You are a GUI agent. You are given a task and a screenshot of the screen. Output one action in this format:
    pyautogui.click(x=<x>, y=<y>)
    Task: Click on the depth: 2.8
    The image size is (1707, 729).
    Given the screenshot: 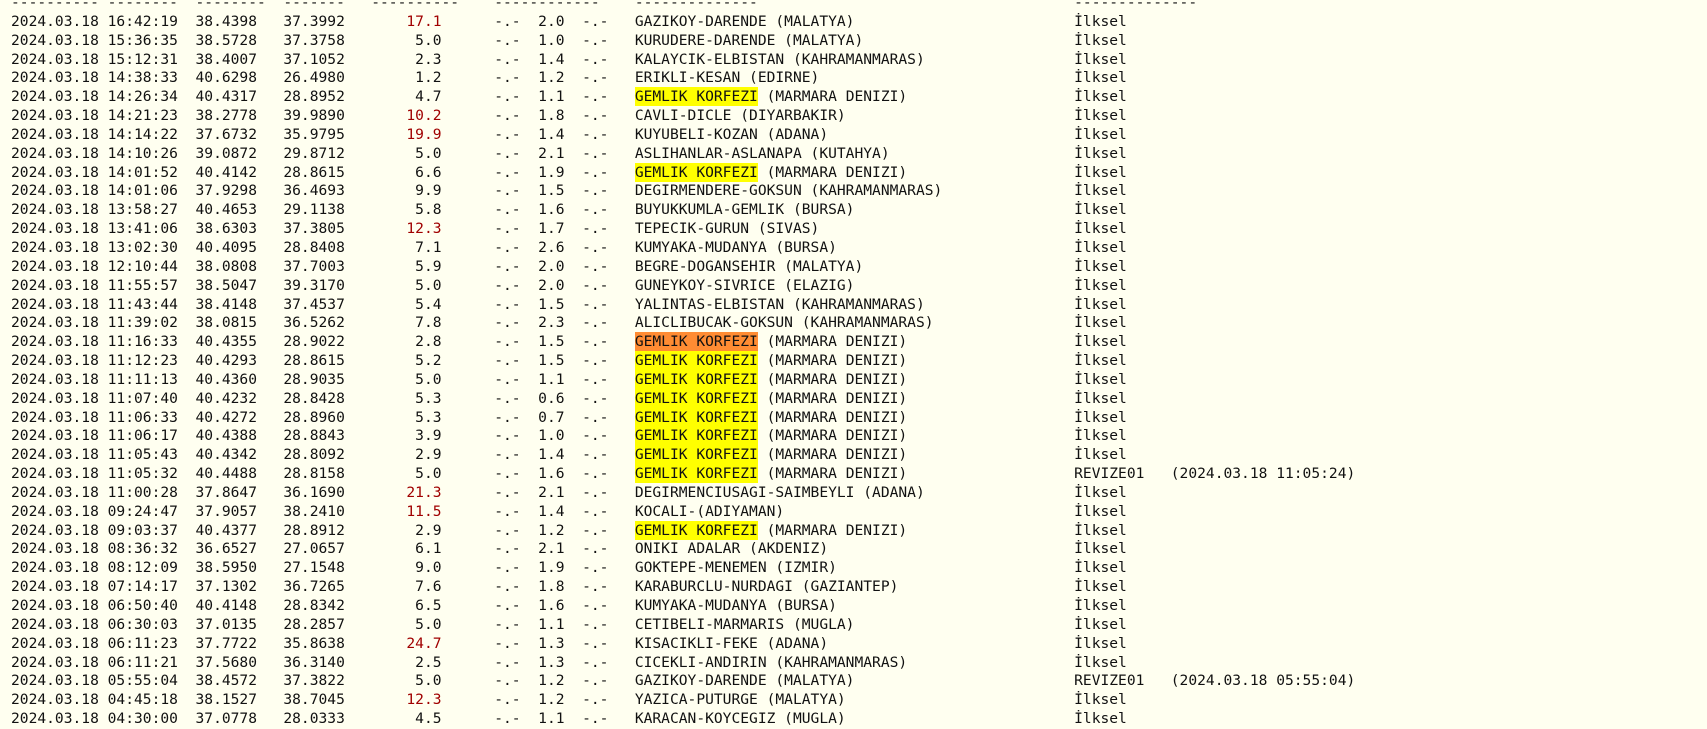 What is the action you would take?
    pyautogui.click(x=428, y=342)
    